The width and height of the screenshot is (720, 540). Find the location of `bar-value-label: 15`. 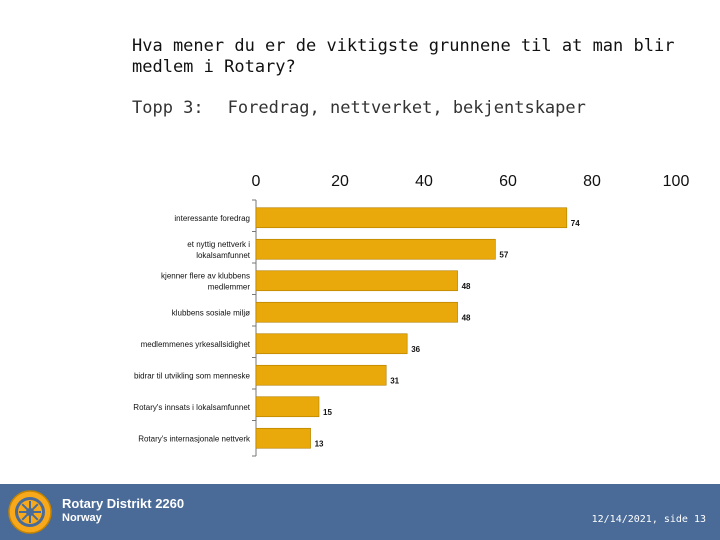

bar-value-label: 15 is located at coordinates (327, 412).